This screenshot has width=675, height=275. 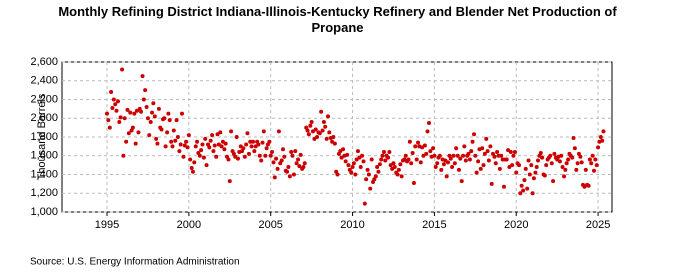 I want to click on y-tick-label: 1,200, so click(x=44, y=193).